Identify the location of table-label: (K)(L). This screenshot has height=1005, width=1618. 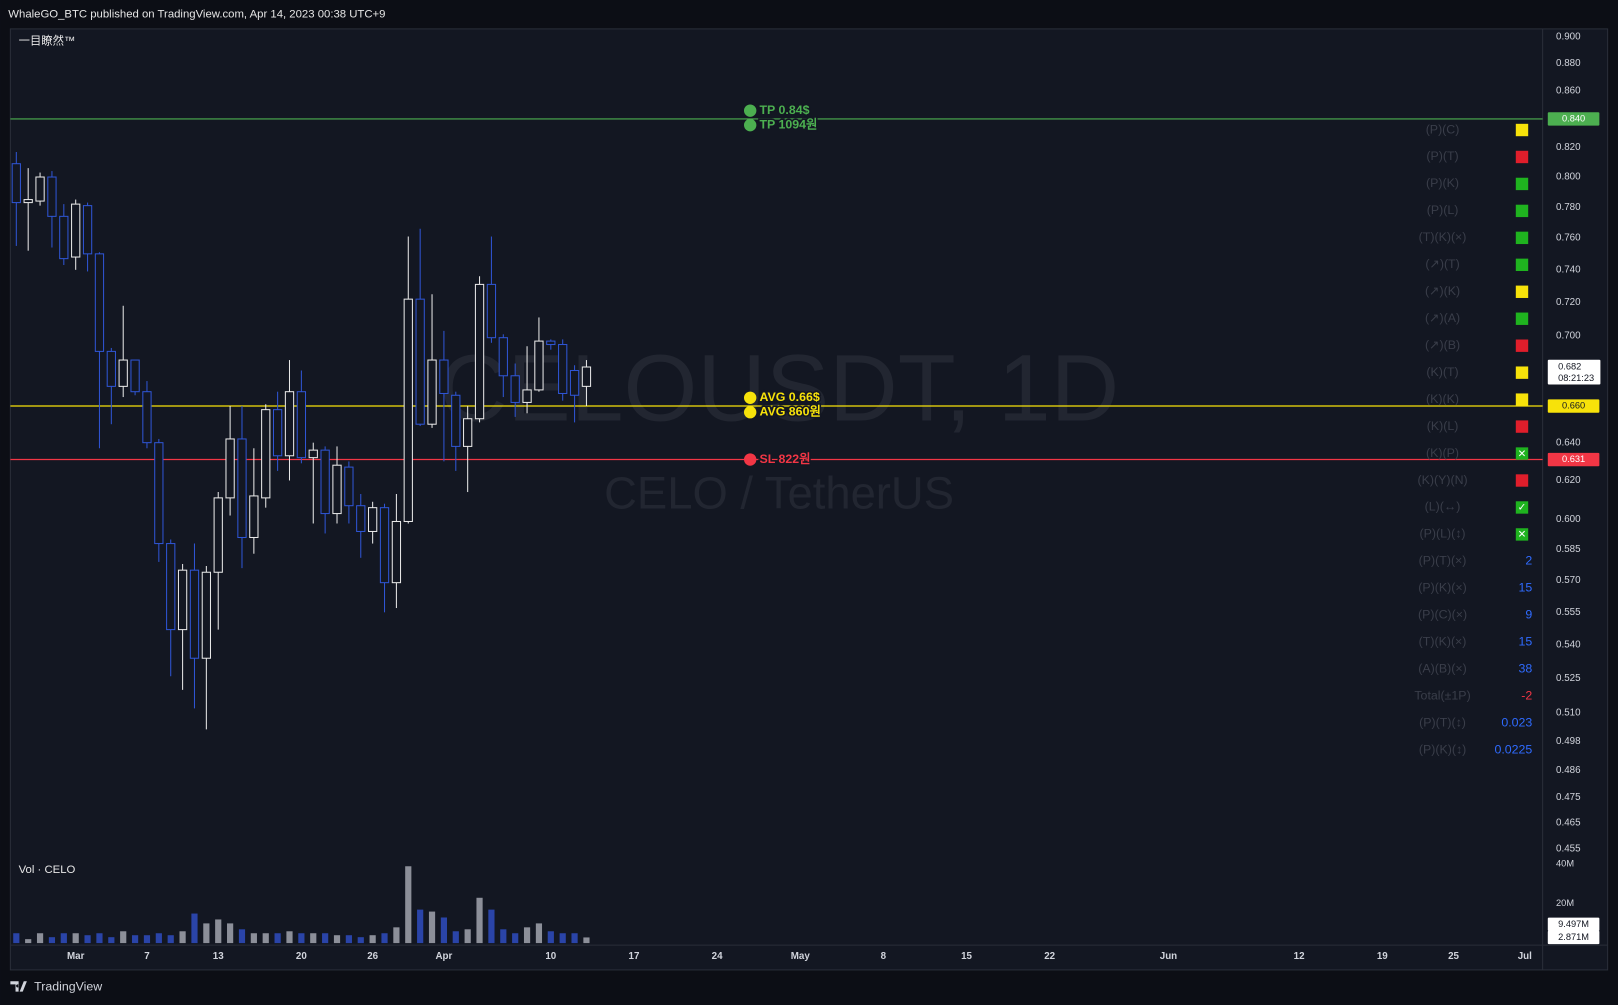
(1443, 426).